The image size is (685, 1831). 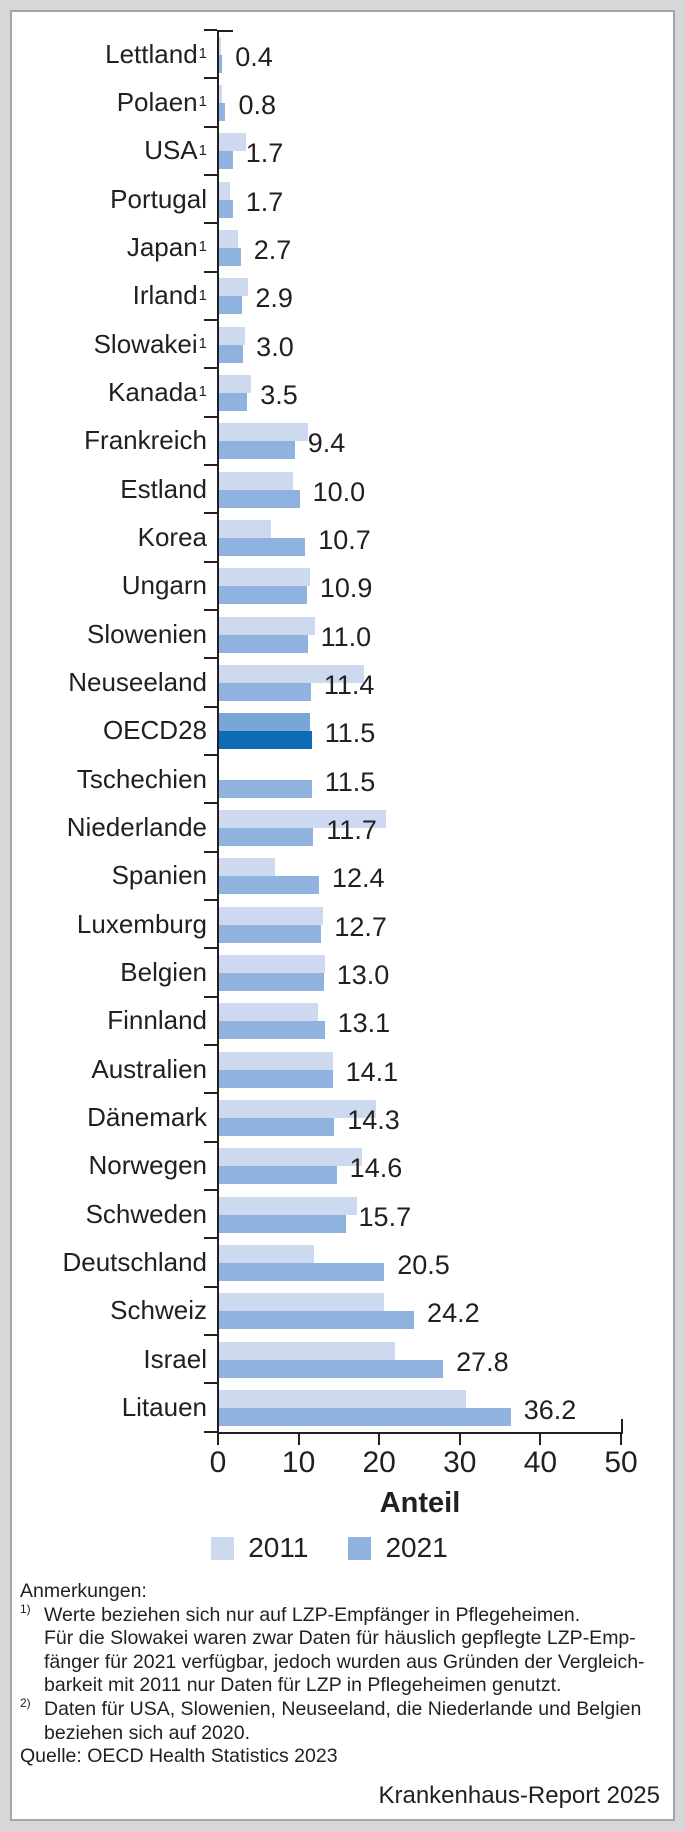 What do you see at coordinates (372, 1071) in the screenshot?
I see `value-label: 14.1` at bounding box center [372, 1071].